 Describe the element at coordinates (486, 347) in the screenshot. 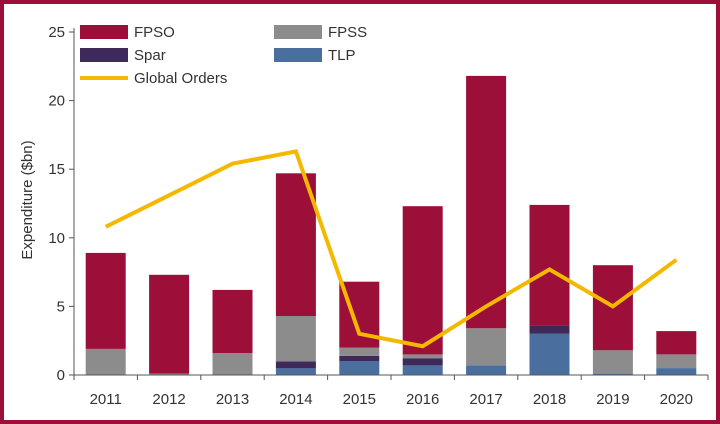

I see `bar-fpss-2017` at that location.